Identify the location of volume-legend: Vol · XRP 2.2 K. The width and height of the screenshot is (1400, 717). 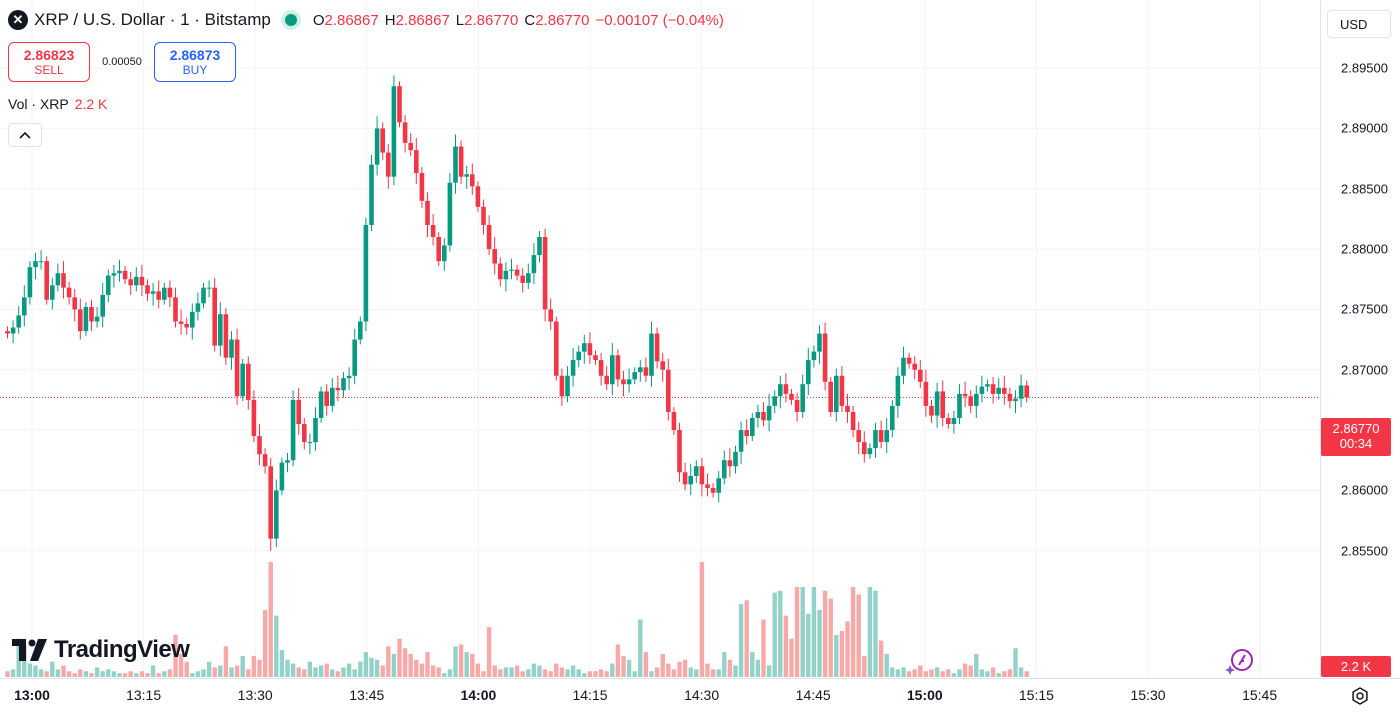
(57, 104).